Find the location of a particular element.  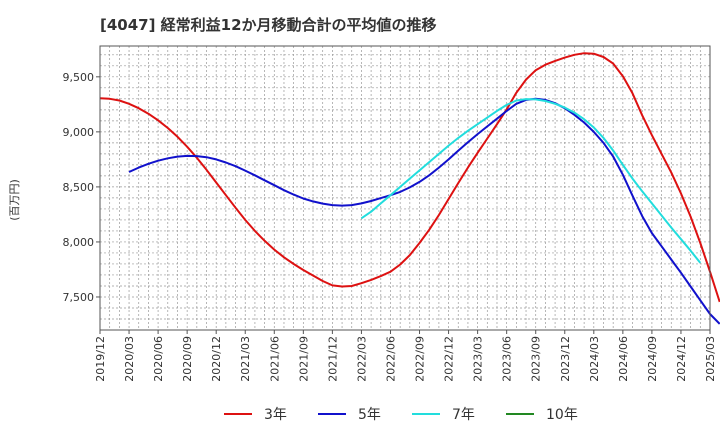

x-tick-label: 2020/06 is located at coordinates (158, 359).